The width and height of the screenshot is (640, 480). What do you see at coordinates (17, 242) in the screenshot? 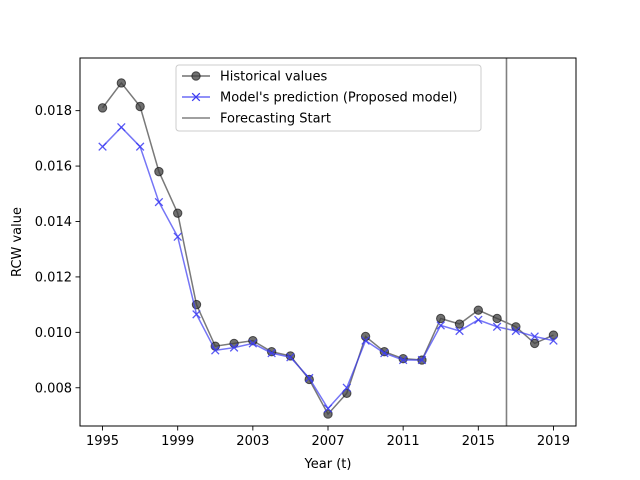
I see `y-axis-label: RCW value` at bounding box center [17, 242].